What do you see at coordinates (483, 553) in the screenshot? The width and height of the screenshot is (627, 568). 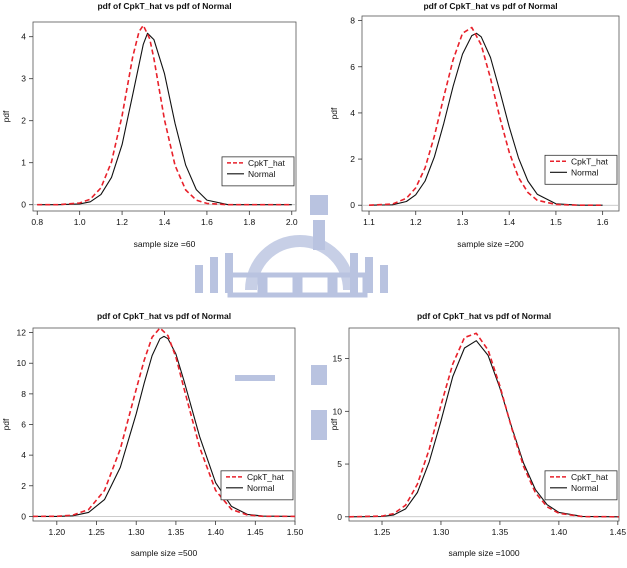 I see `x-axis-label: sample size =1000` at bounding box center [483, 553].